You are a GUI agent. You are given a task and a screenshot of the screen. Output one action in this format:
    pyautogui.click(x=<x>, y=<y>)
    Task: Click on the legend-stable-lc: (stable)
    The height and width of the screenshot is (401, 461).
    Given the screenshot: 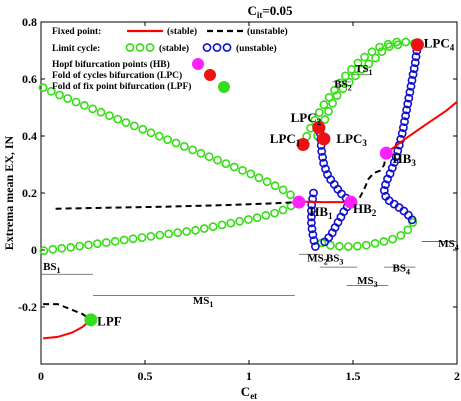 What is the action you would take?
    pyautogui.click(x=174, y=48)
    